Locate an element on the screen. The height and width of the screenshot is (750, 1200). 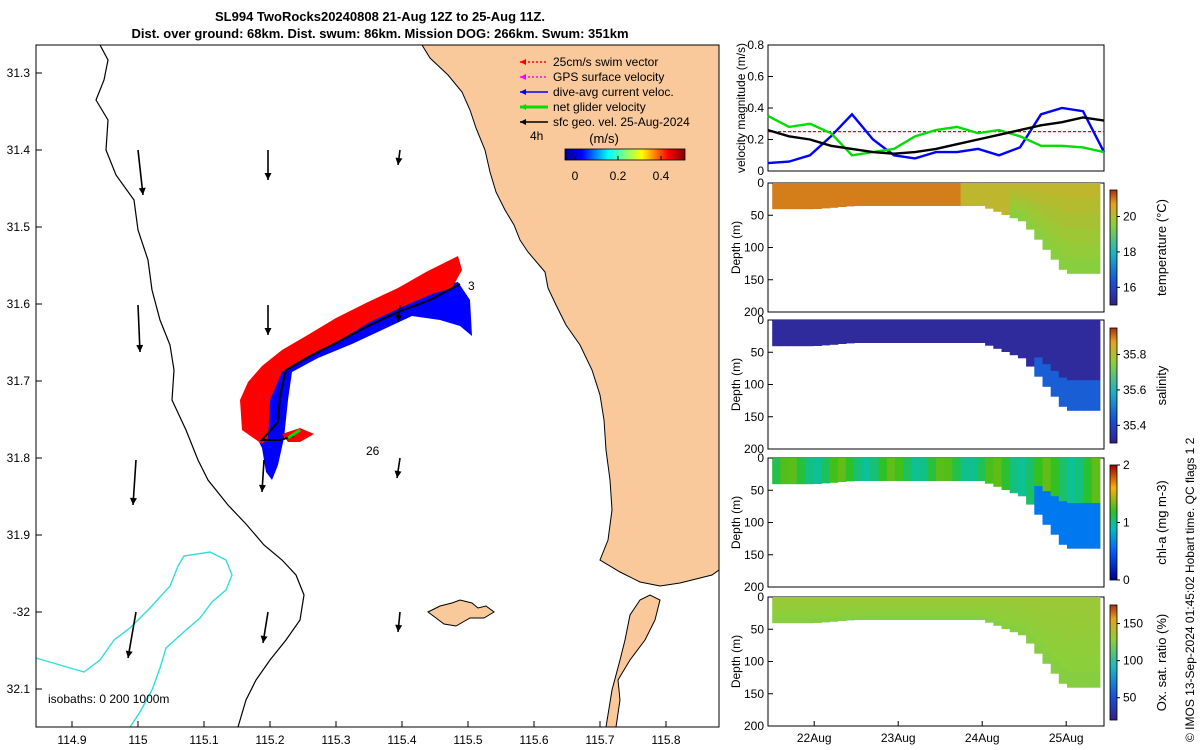
lat-tick-label: 31.8 is located at coordinates (19, 458).